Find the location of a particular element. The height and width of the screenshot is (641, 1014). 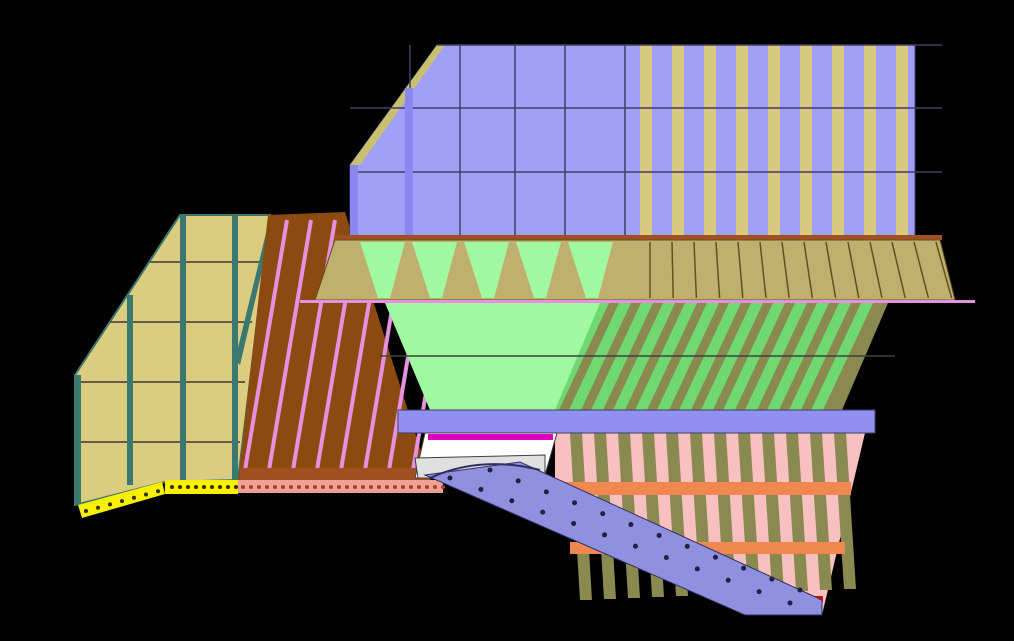

yellow-strips is located at coordinates (158, 499).